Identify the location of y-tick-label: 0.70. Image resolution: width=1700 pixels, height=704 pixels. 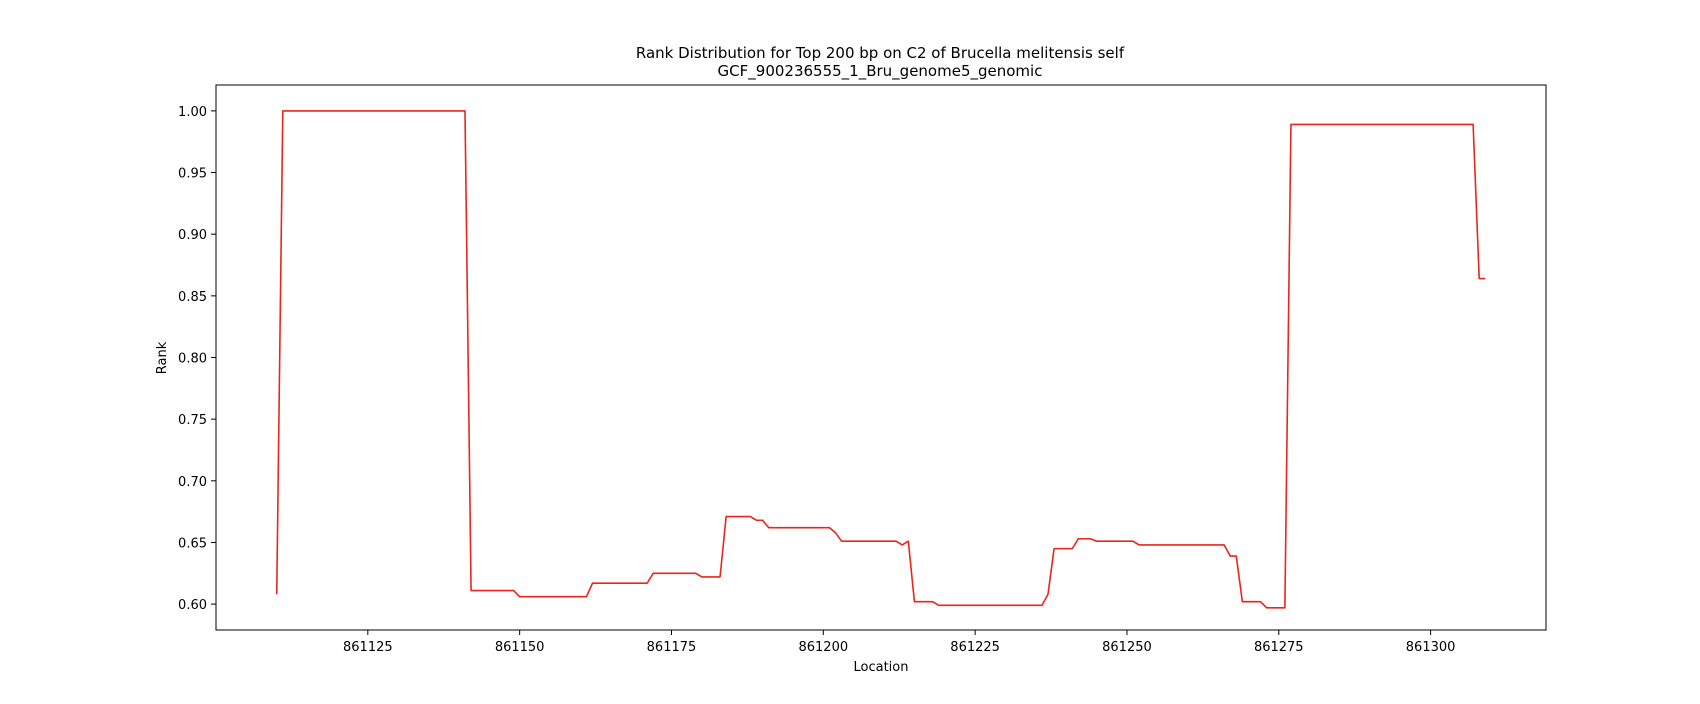
(192, 482).